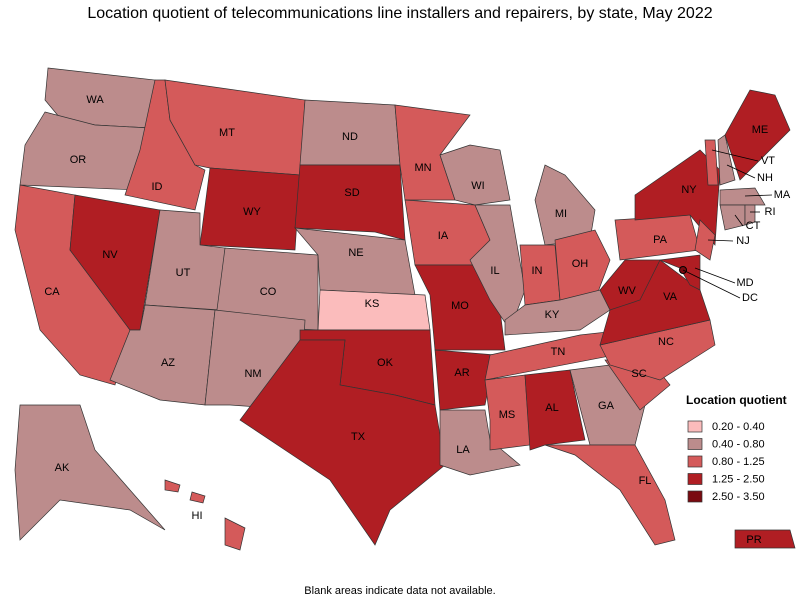 The height and width of the screenshot is (605, 800). I want to click on legend-label: 0.80 - 1.25, so click(738, 462).